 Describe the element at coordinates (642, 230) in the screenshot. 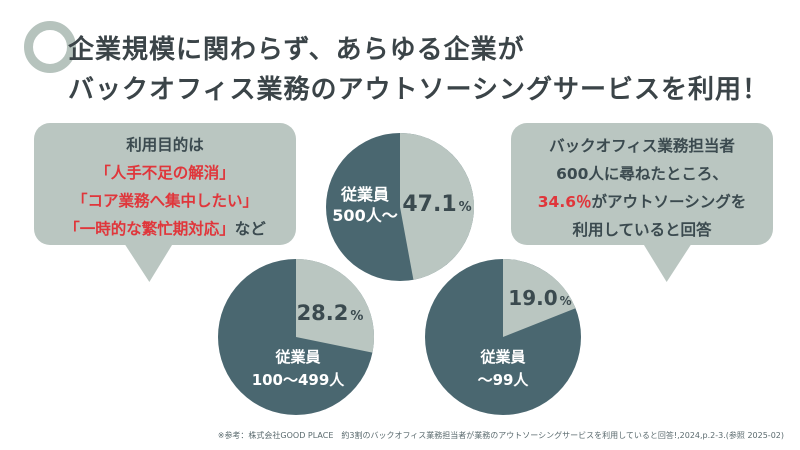

I see `survey-line-4: 利用していると回答` at that location.